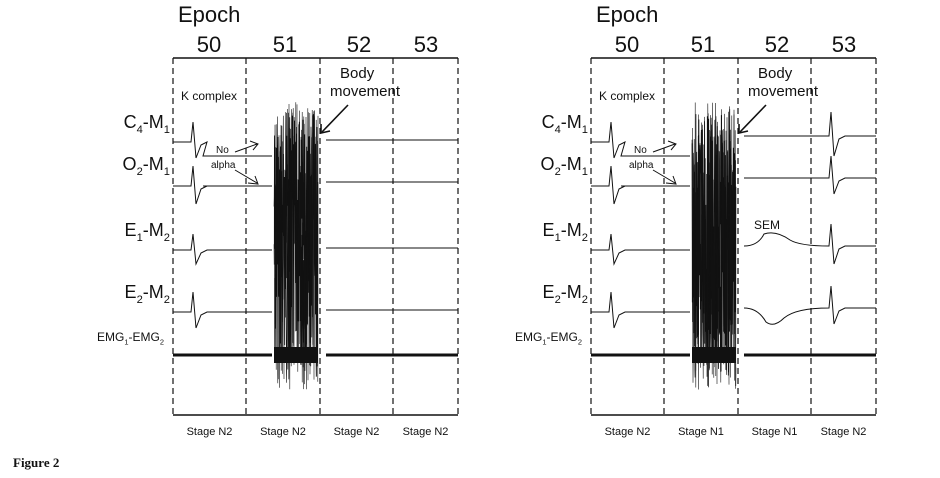  I want to click on trace-c4-after, so click(810, 134).